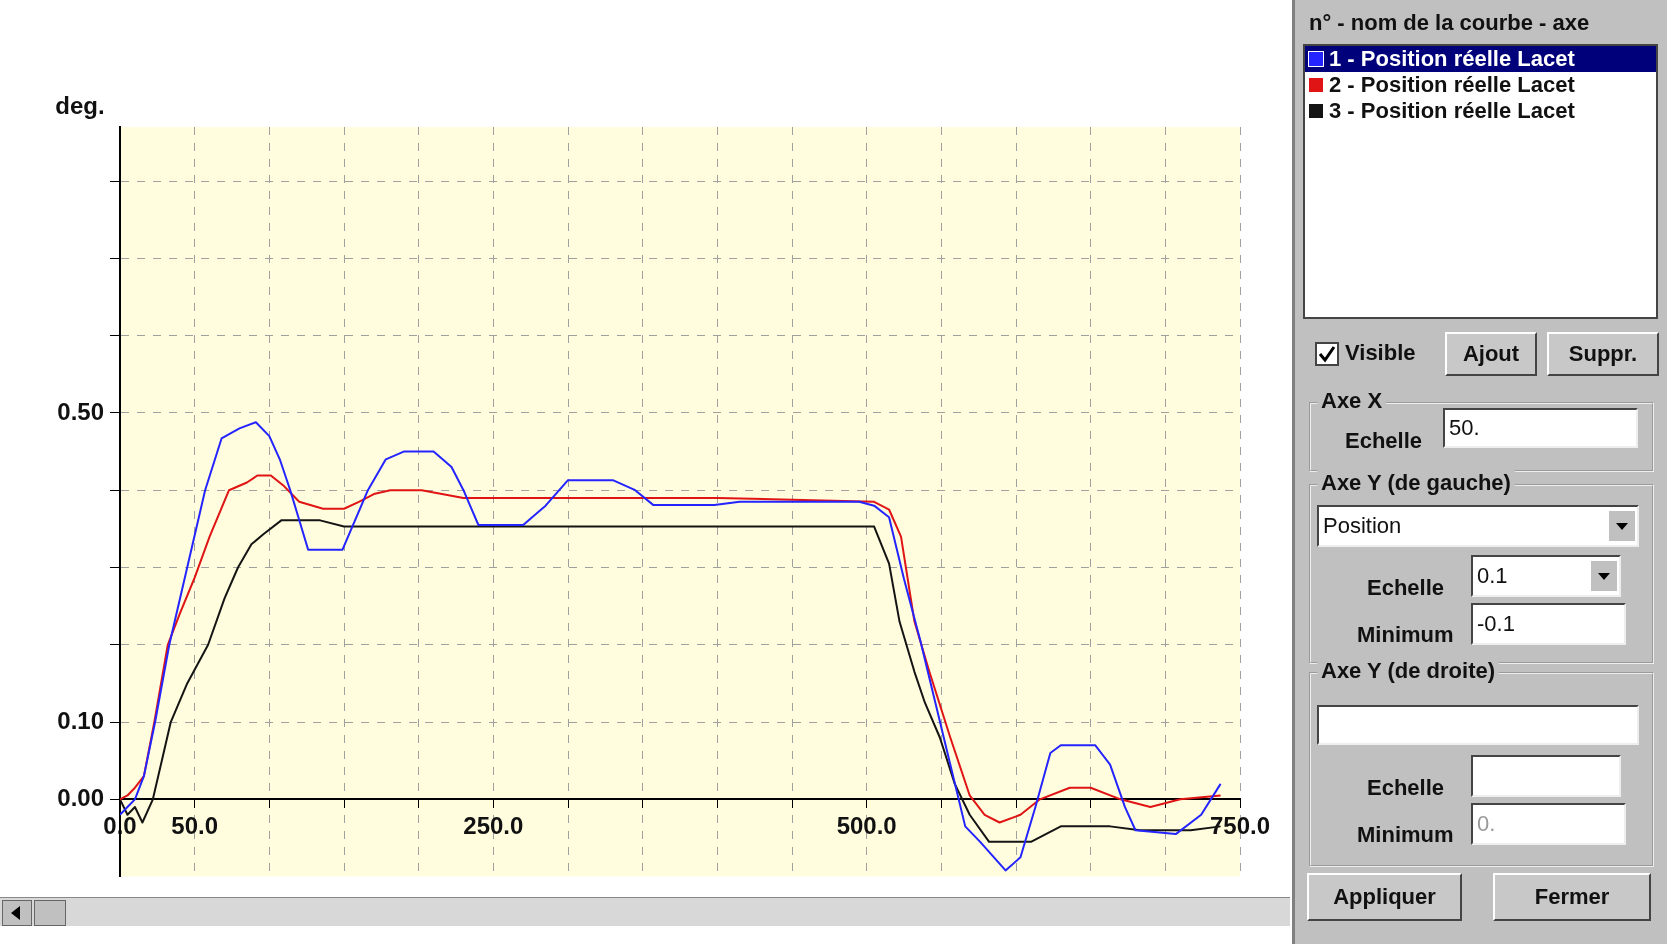 Image resolution: width=1667 pixels, height=944 pixels. Describe the element at coordinates (866, 826) in the screenshot. I see `x-tick-label: 500.0` at that location.